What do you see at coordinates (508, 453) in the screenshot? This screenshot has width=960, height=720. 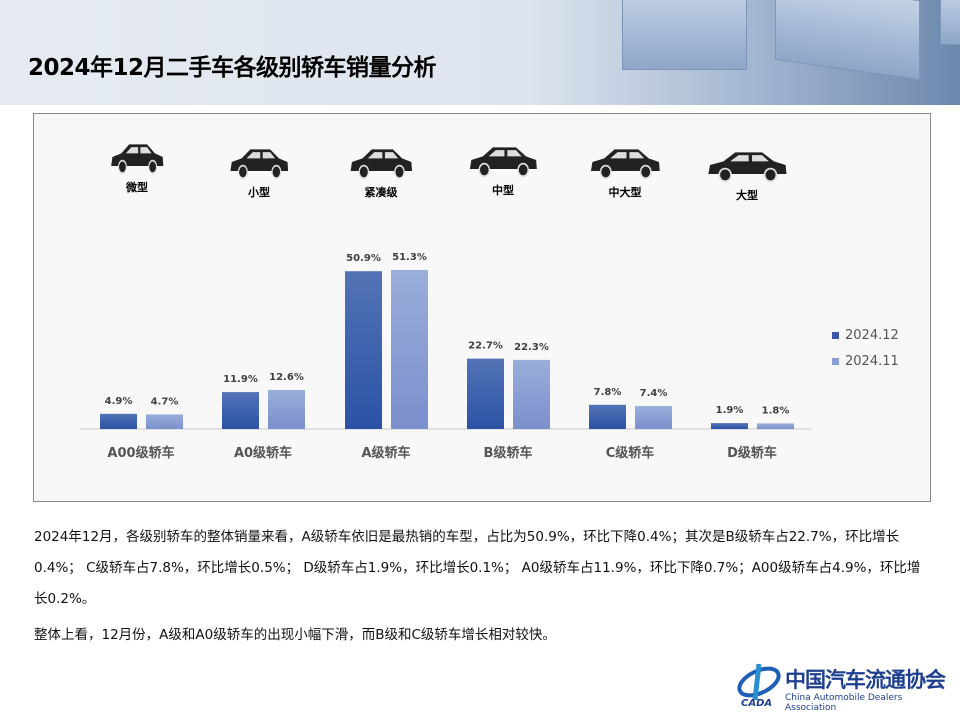 I see `category-label: B级轿车` at bounding box center [508, 453].